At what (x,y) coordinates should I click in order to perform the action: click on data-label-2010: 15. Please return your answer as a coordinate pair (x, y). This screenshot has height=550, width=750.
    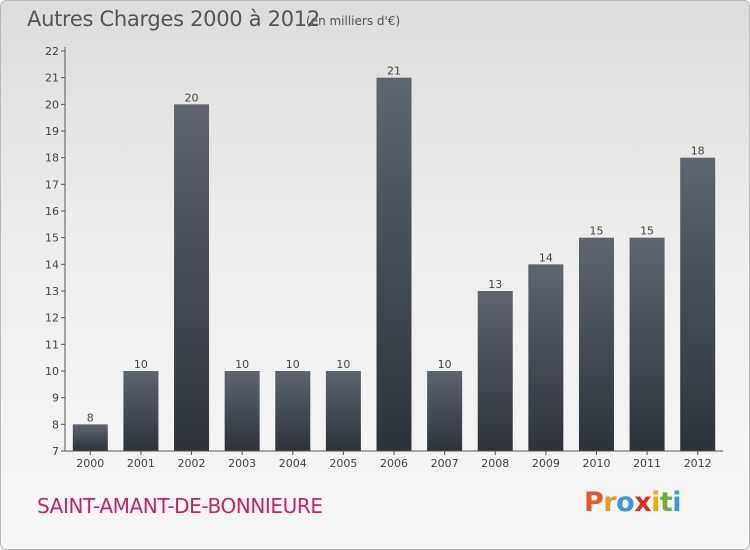
    Looking at the image, I should click on (596, 231).